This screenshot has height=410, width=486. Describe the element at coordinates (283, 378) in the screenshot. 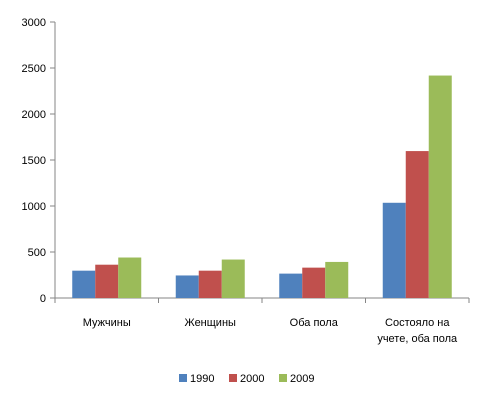

I see `legend-swatch-2009` at that location.